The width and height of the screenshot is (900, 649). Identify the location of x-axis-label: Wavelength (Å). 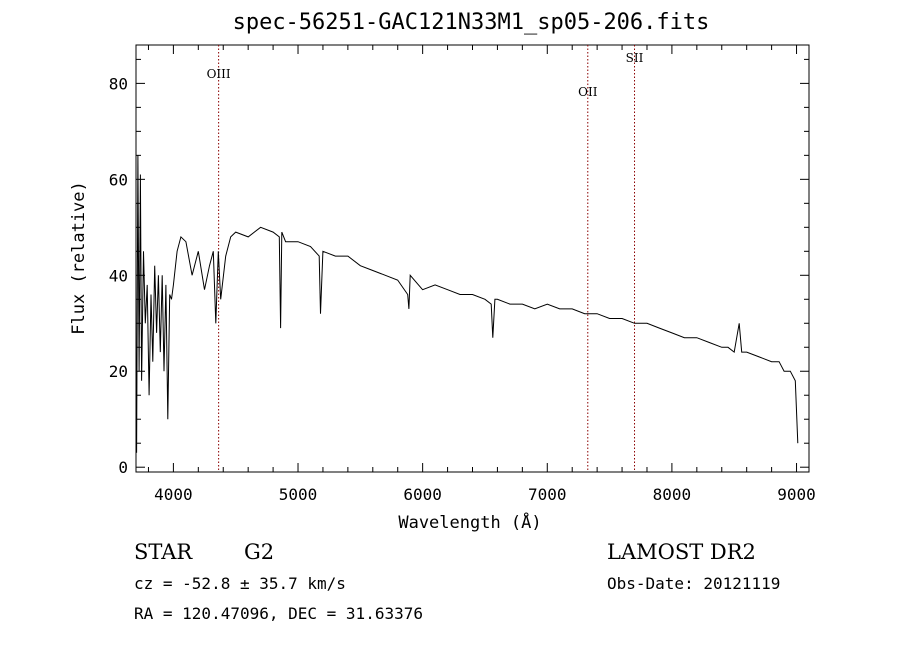
(469, 522).